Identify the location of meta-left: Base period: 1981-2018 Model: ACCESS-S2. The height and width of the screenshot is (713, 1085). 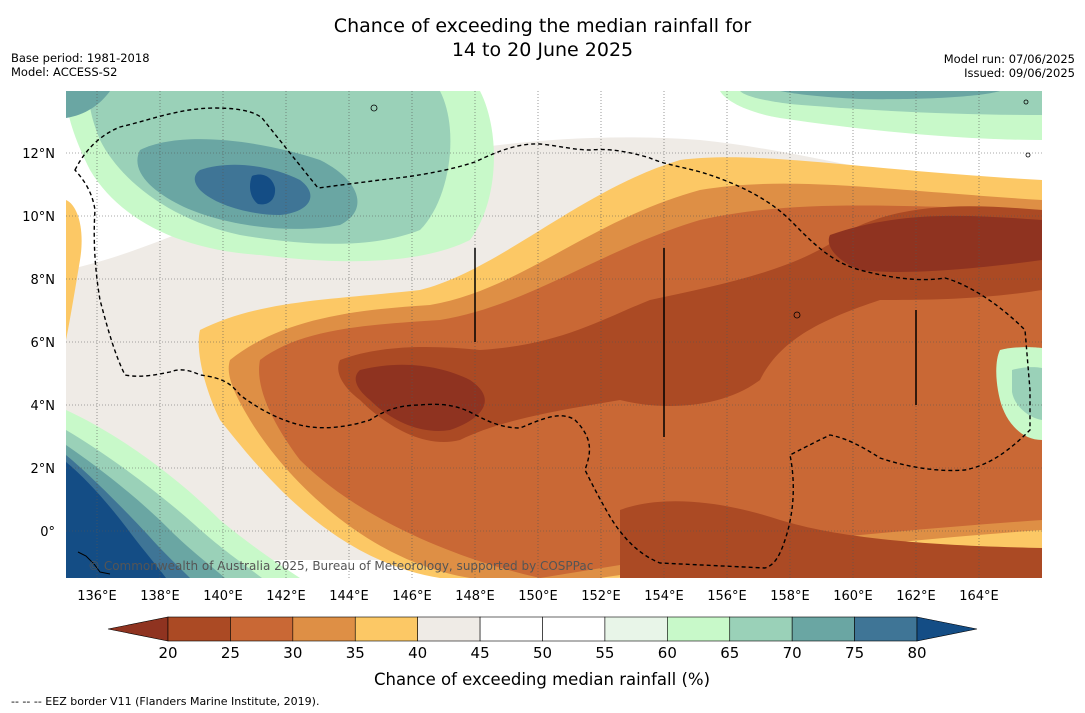
(80, 65).